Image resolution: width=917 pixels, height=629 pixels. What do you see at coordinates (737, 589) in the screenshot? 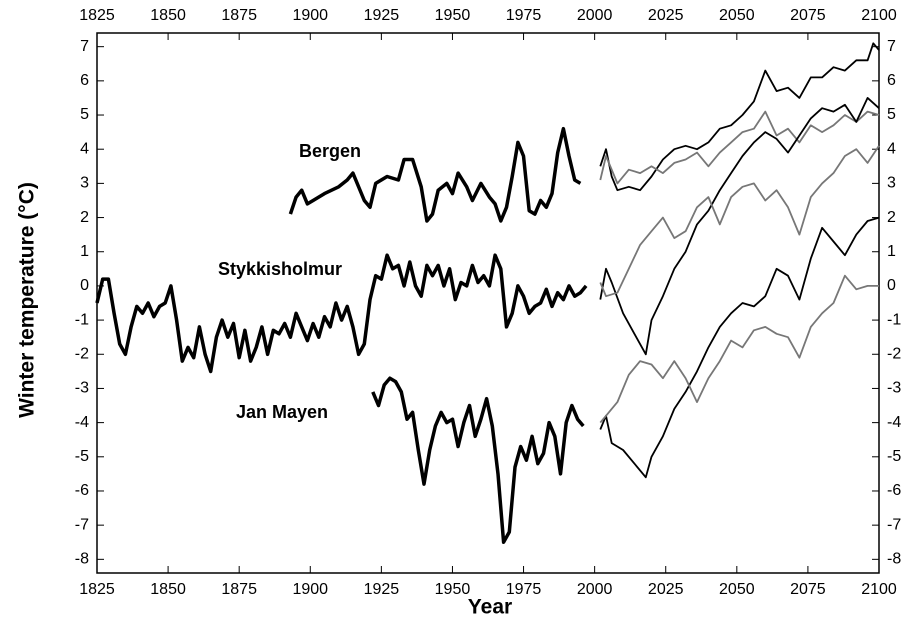
I see `x-tick-label: 2050` at bounding box center [737, 589].